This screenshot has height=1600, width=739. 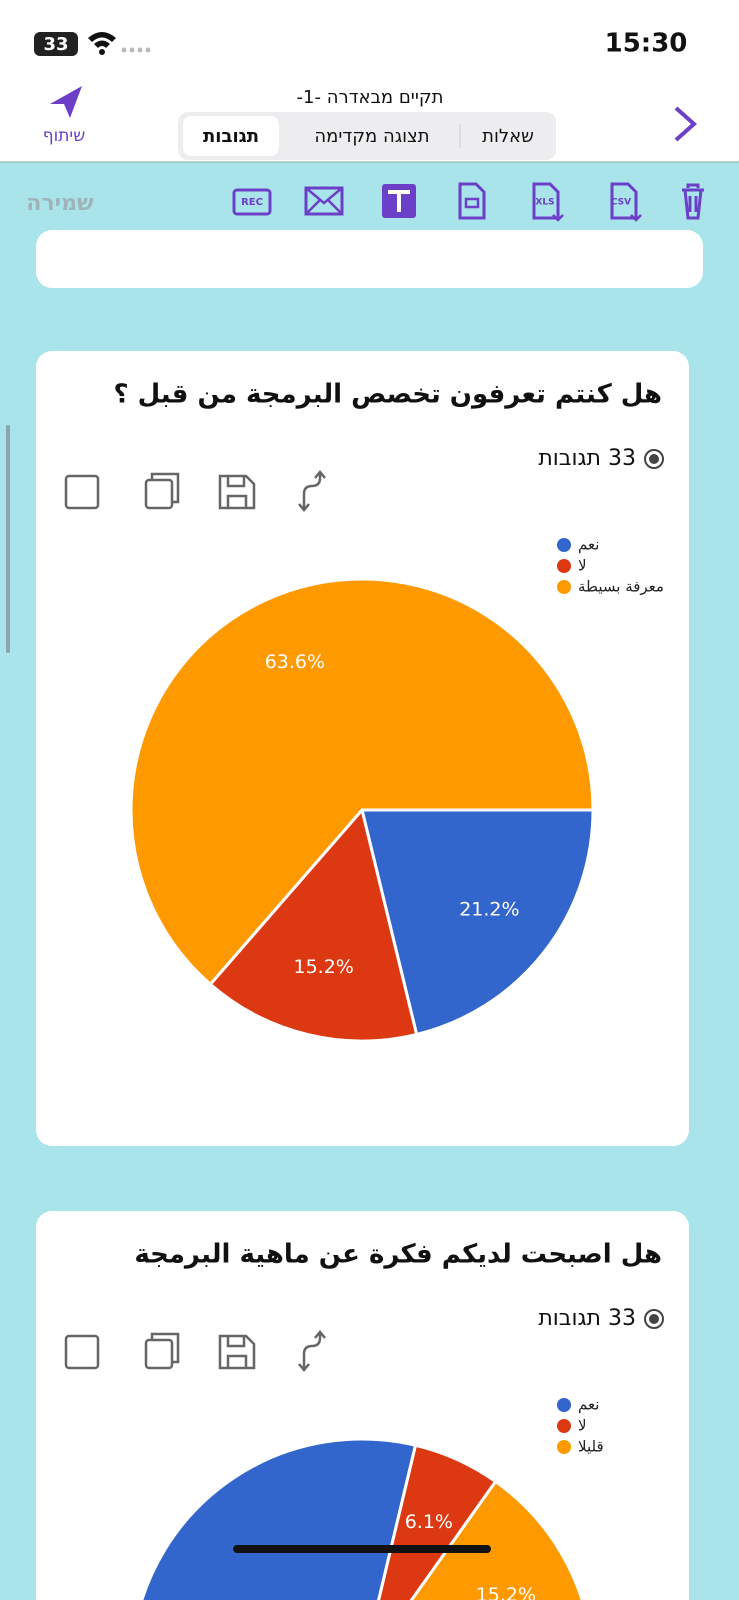 I want to click on clock: 15:30, so click(x=646, y=44).